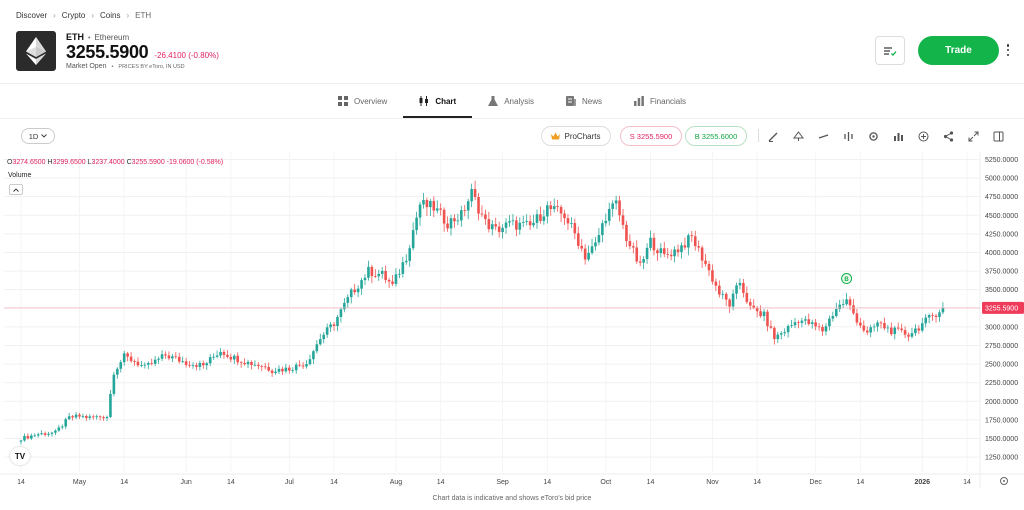 This screenshot has width=1024, height=510. I want to click on tab-financials: Financials, so click(660, 101).